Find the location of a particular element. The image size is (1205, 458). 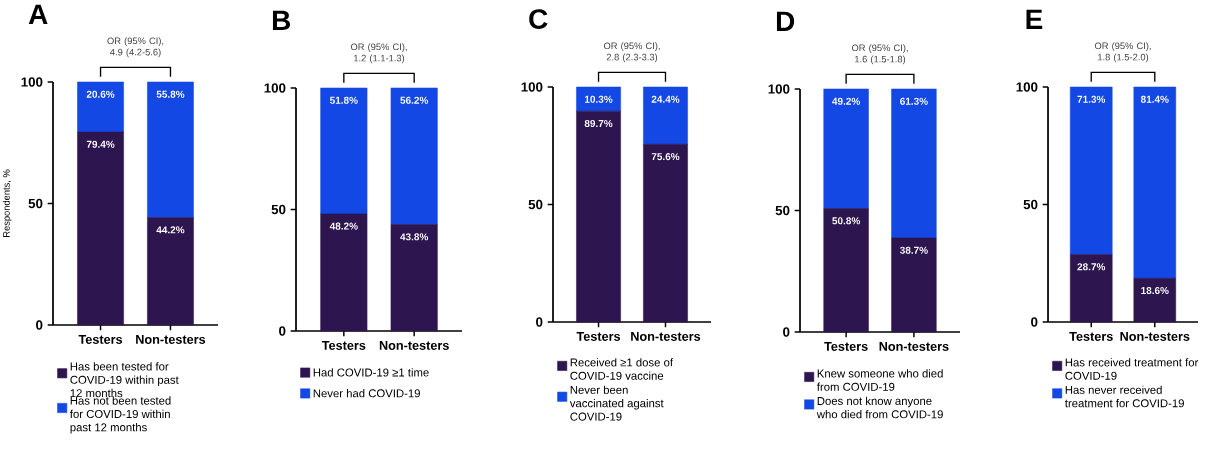

chart-title: D is located at coordinates (785, 21).